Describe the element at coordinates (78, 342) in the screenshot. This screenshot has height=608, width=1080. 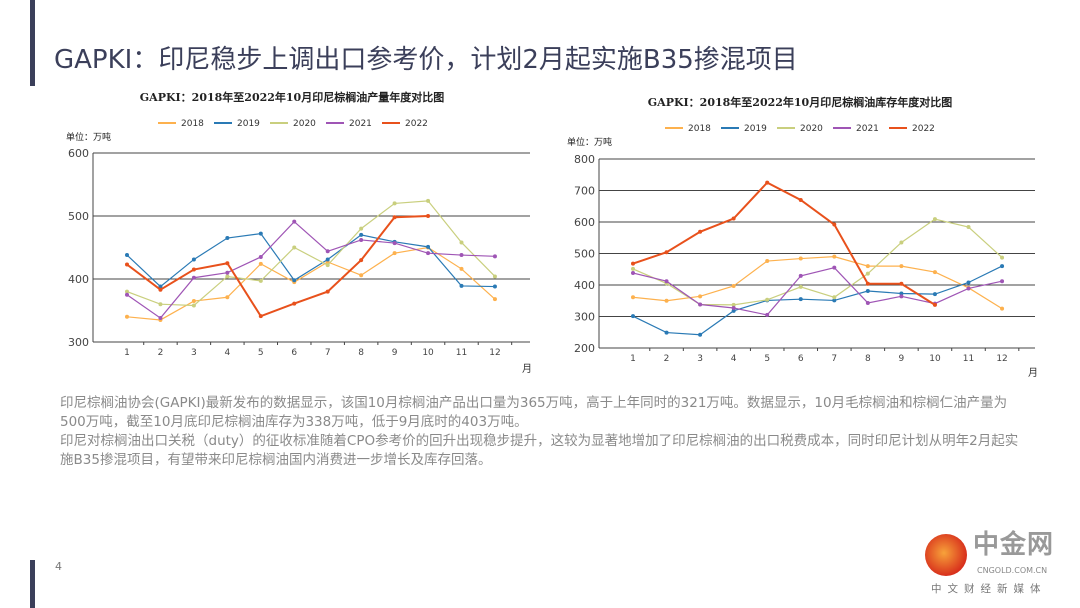
I see `y-tick-label: 300` at that location.